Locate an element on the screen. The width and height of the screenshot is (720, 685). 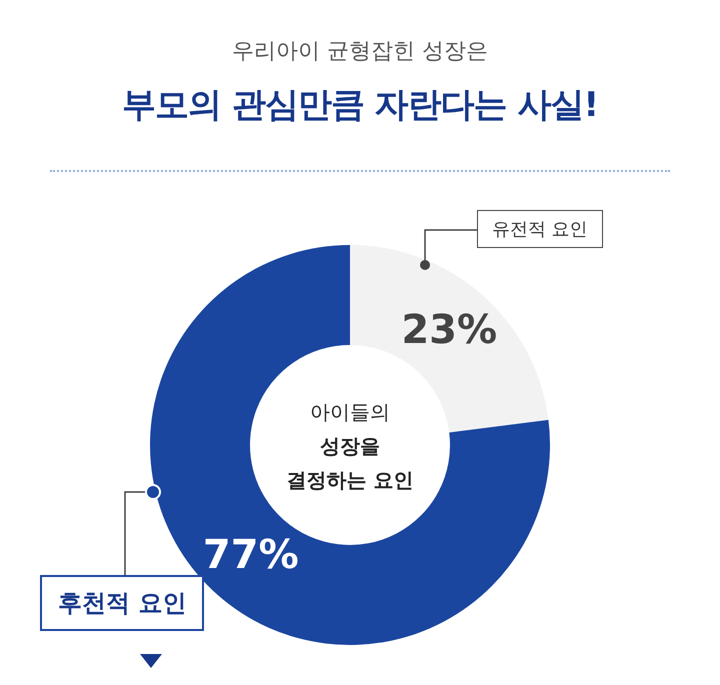
chart-title: 부모의 관심만큼 자란다는 사실! is located at coordinates (360, 105).